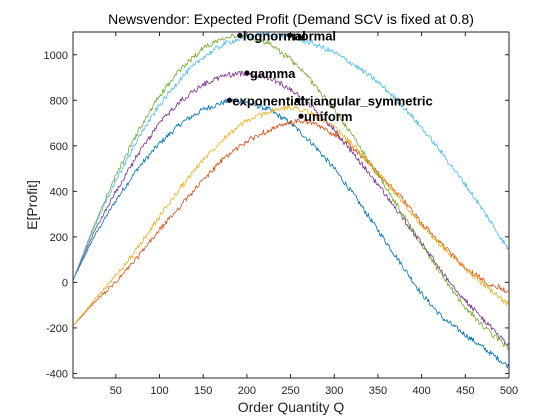 The image size is (560, 420). Describe the element at coordinates (314, 35) in the screenshot. I see `annotation-label: normal` at that location.